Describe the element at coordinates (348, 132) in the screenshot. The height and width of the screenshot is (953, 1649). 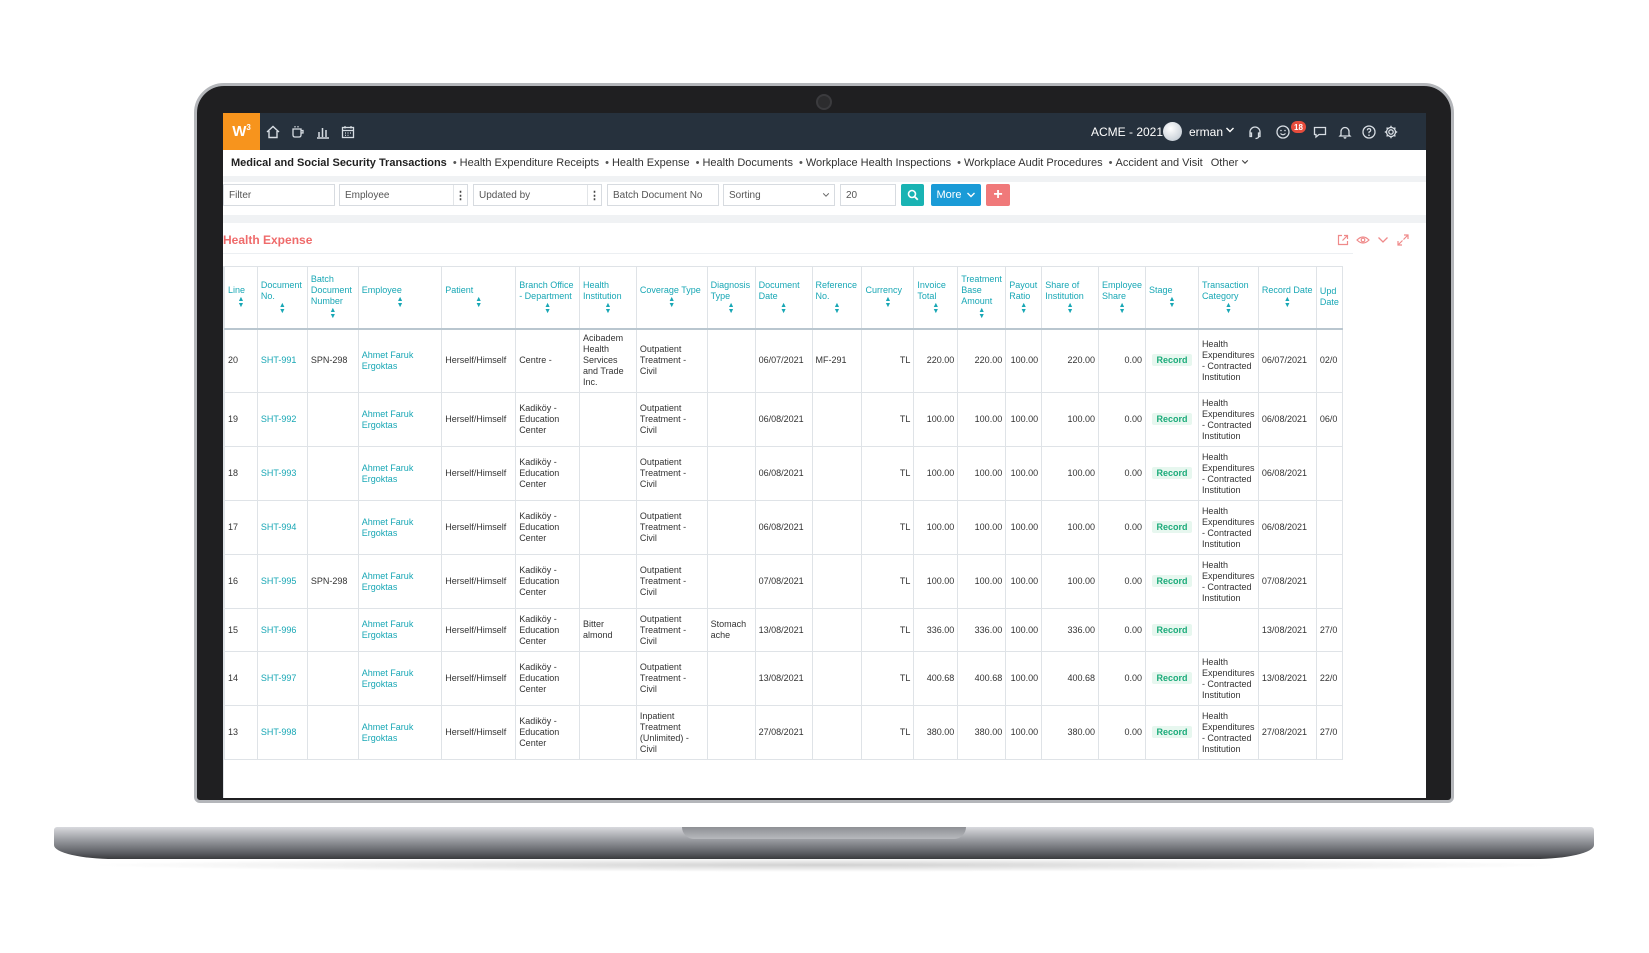
I see `calendar-icon` at that location.